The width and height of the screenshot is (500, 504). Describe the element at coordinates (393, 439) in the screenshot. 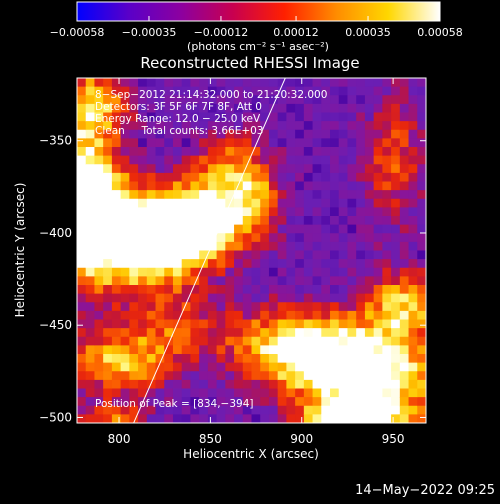

I see `x-tick-label: 950` at that location.